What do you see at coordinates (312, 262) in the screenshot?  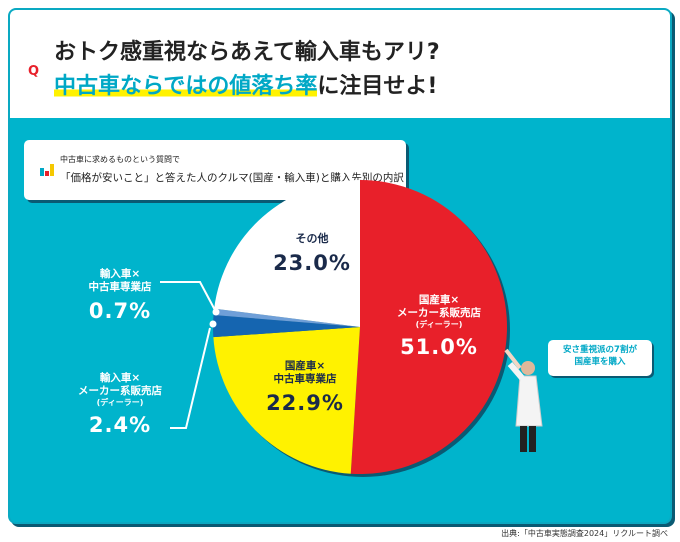 I see `label-other-pct: 23.0%` at bounding box center [312, 262].